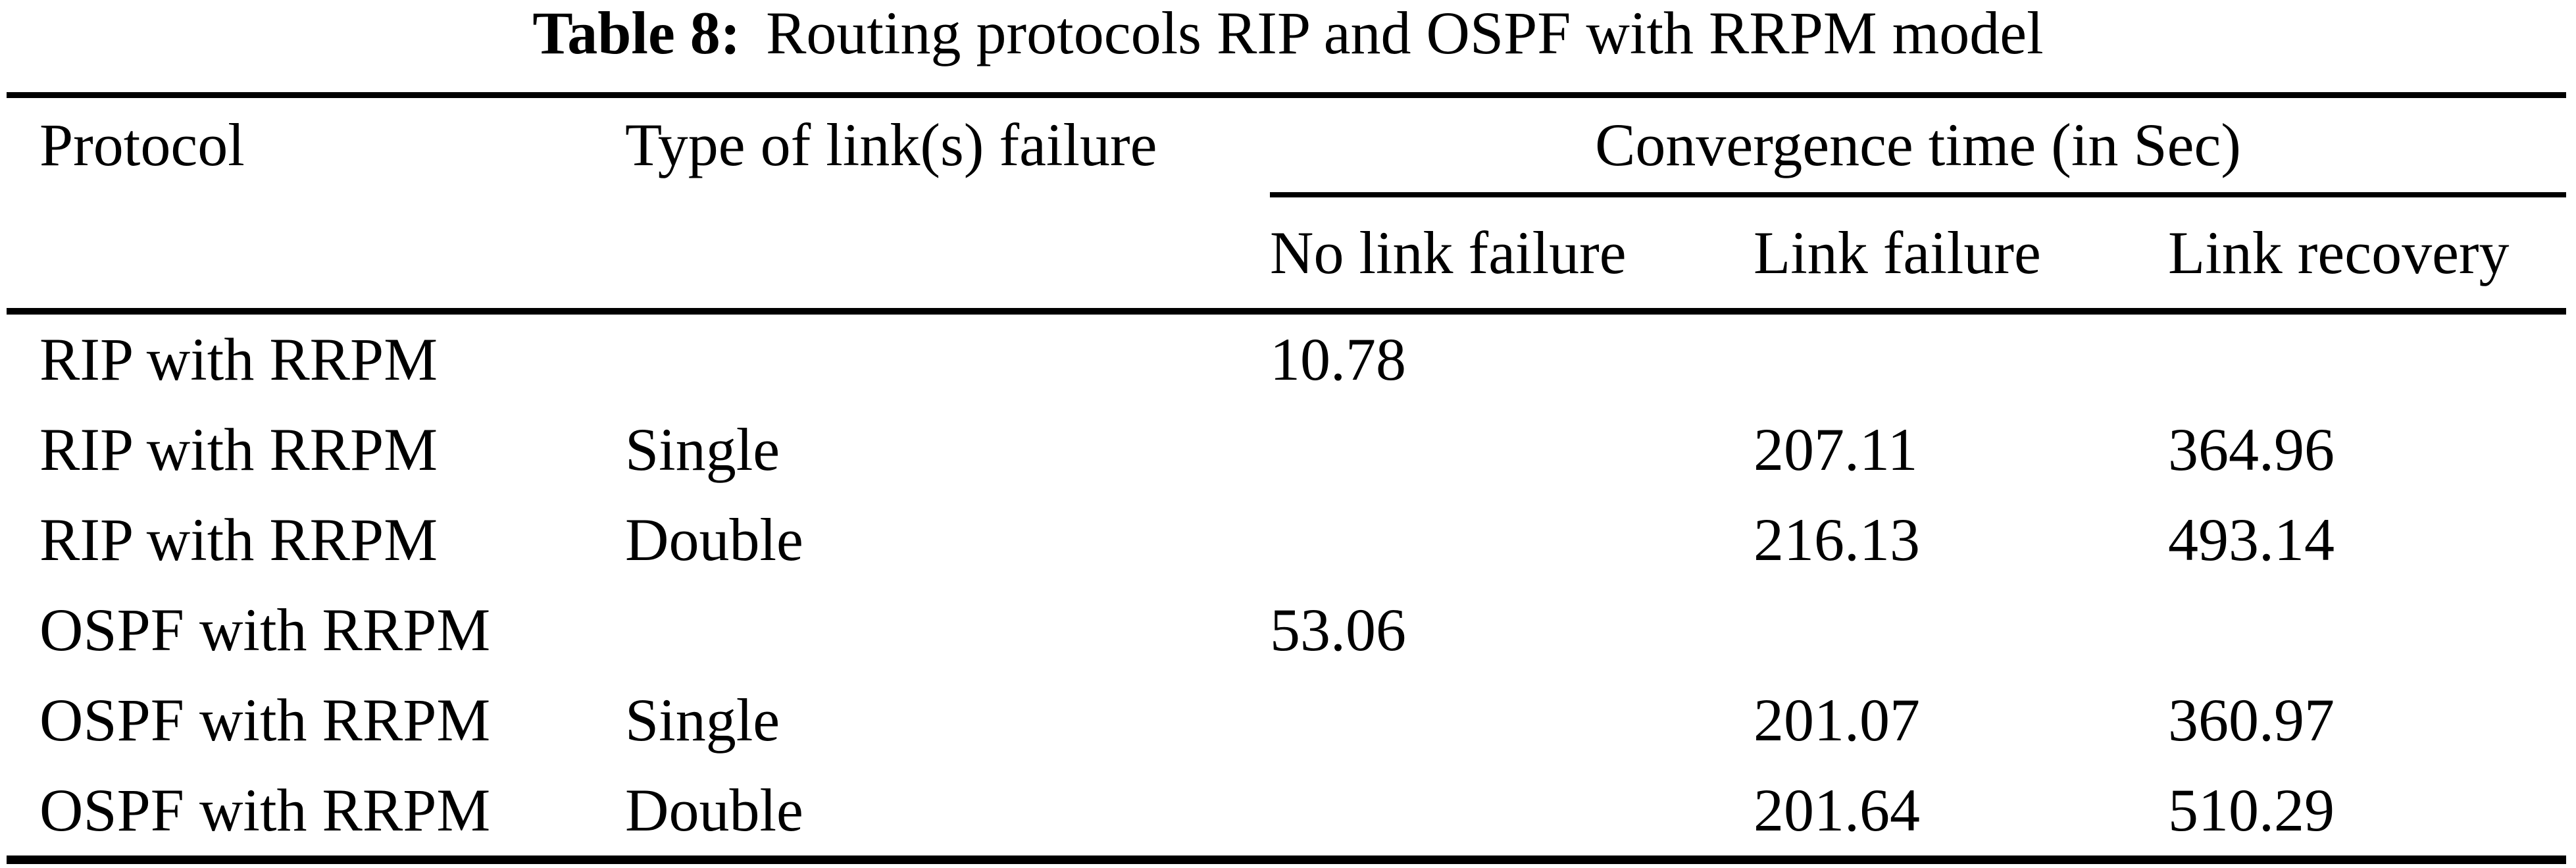 The width and height of the screenshot is (2576, 868). Describe the element at coordinates (1286, 311) in the screenshot. I see `header-body-separator-rule` at that location.